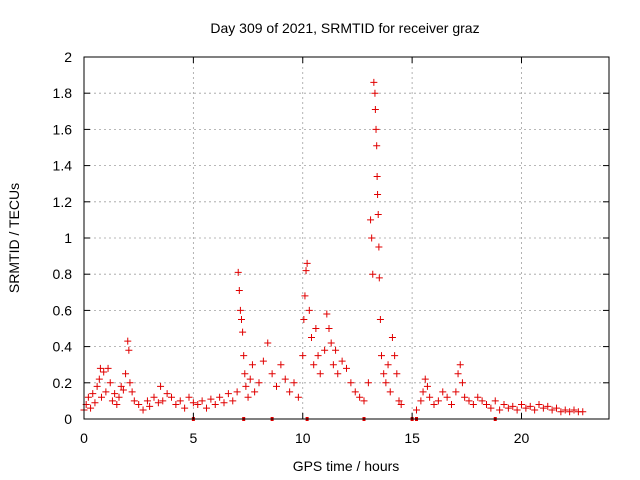  Describe the element at coordinates (63, 274) in the screenshot. I see `y-tick-label: 0.8` at that location.